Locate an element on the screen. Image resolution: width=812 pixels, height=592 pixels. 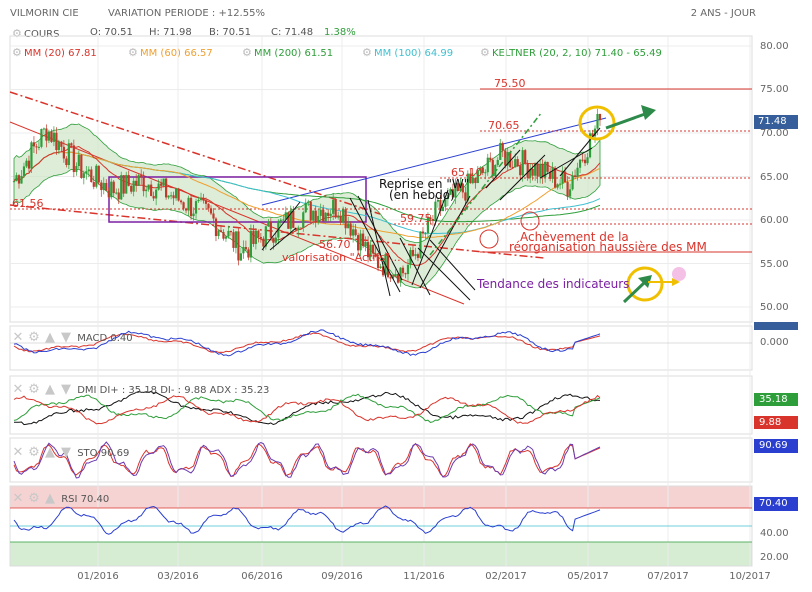
adx-line is located at coordinates (307, 408).